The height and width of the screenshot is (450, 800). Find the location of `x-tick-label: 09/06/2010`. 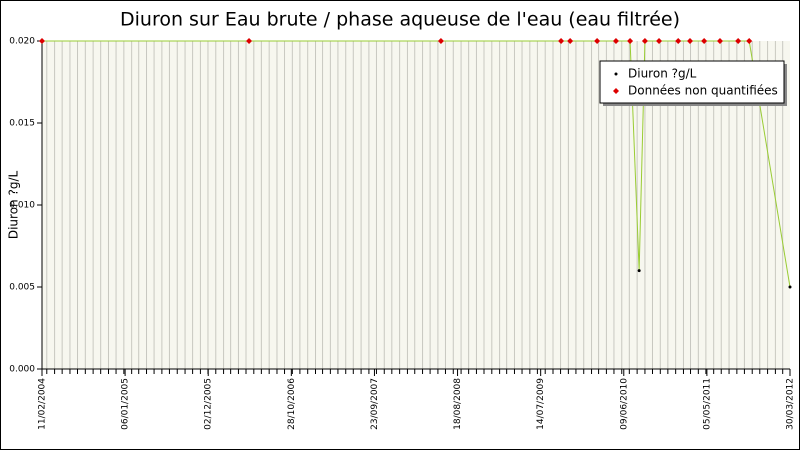

x-tick-label: 09/06/2010 is located at coordinates (624, 404).